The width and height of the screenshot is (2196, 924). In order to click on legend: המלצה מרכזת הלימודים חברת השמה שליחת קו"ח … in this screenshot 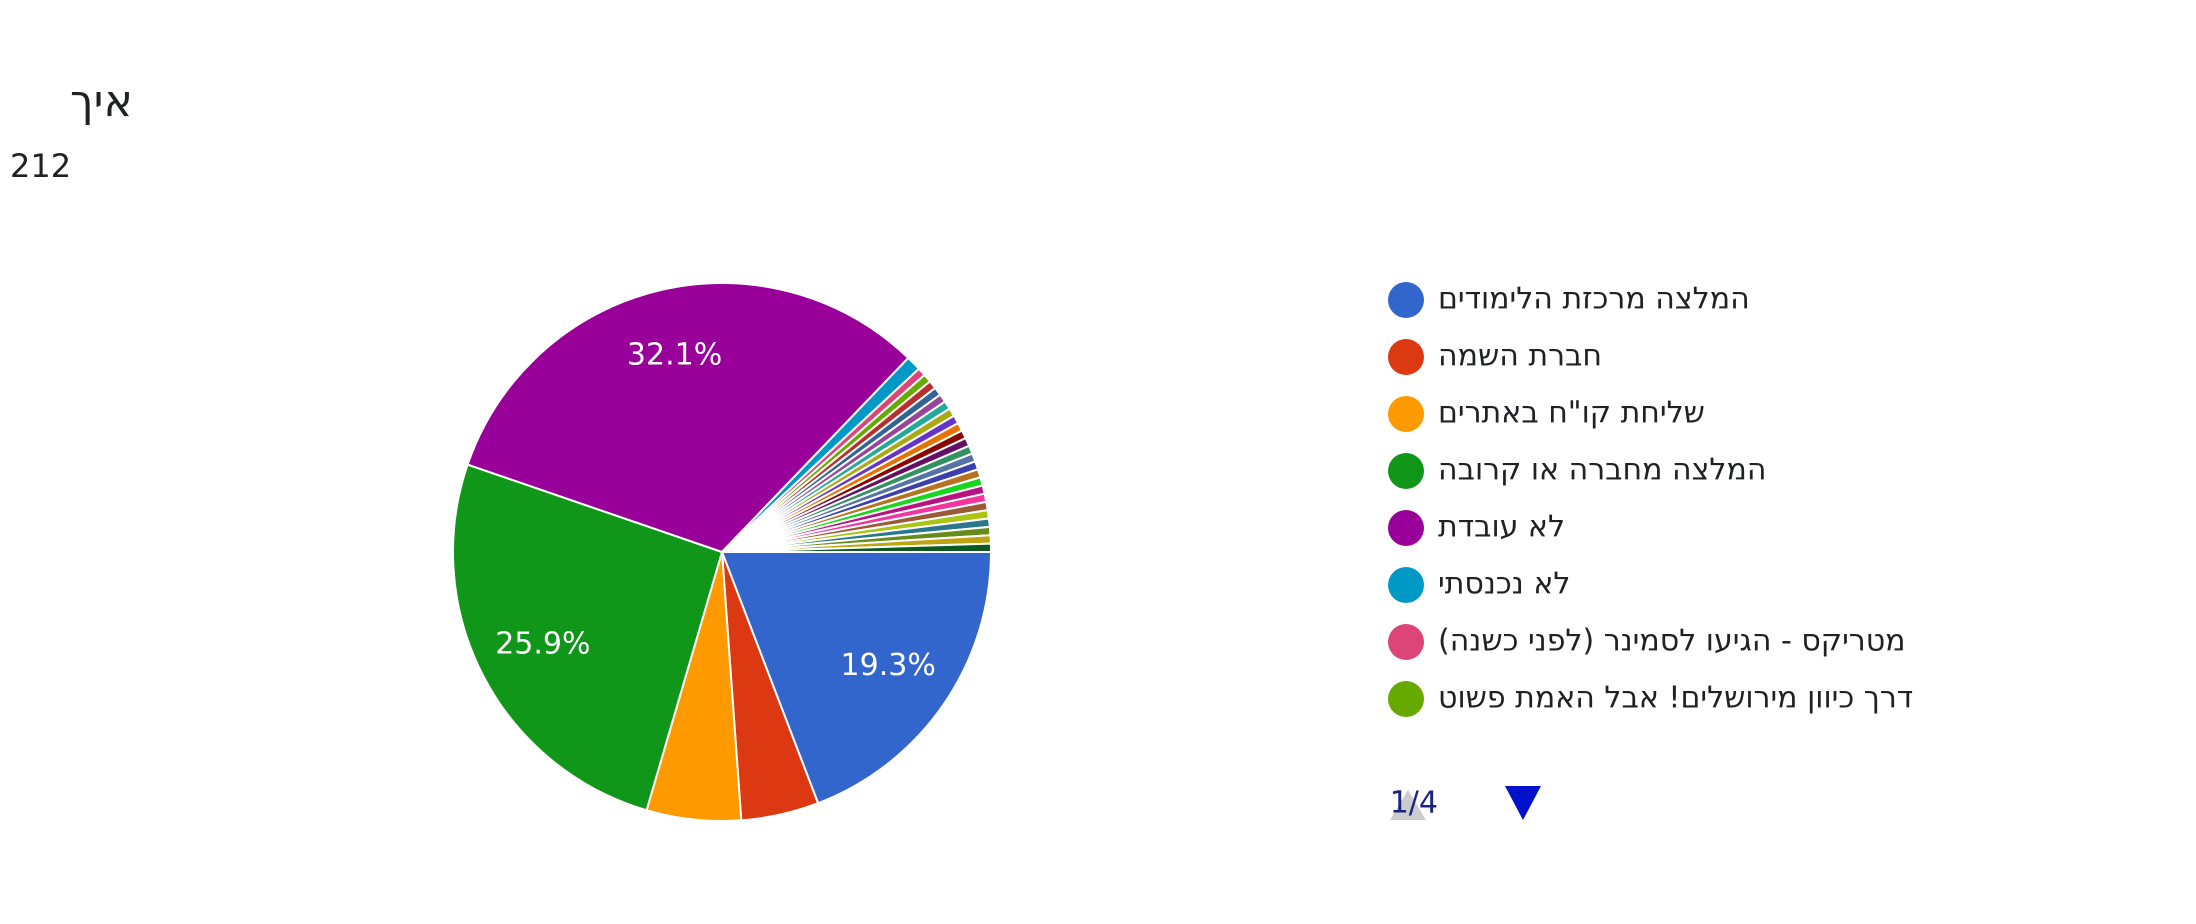, I will do `click(1650, 499)`.